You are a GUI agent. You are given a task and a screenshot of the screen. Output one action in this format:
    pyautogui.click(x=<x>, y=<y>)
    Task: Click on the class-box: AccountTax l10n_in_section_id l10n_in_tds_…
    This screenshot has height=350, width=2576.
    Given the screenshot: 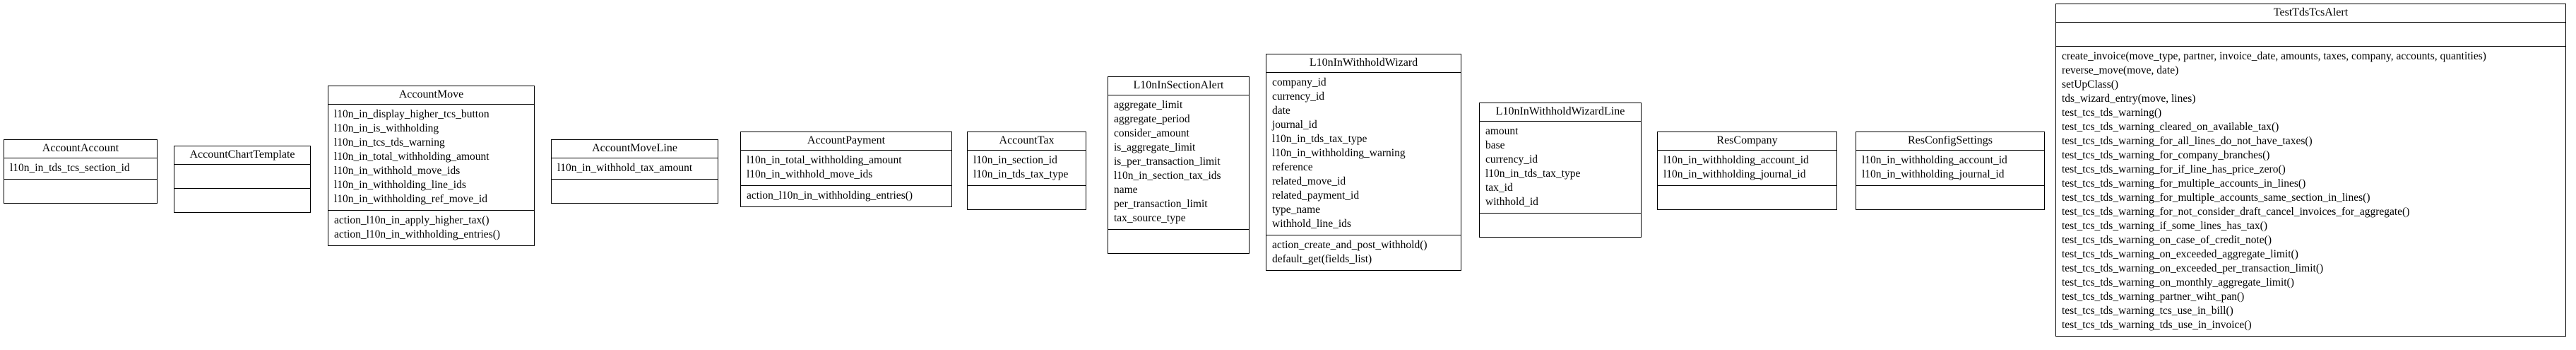 What is the action you would take?
    pyautogui.click(x=1026, y=171)
    